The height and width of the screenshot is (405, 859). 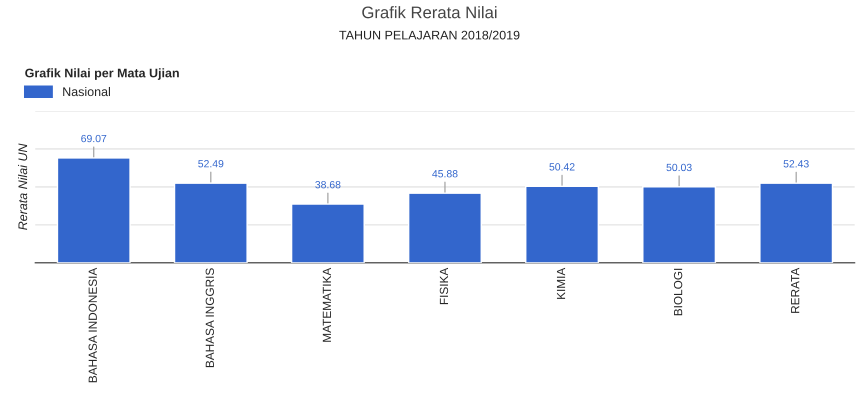 I want to click on data-label: 52.49, so click(x=211, y=164).